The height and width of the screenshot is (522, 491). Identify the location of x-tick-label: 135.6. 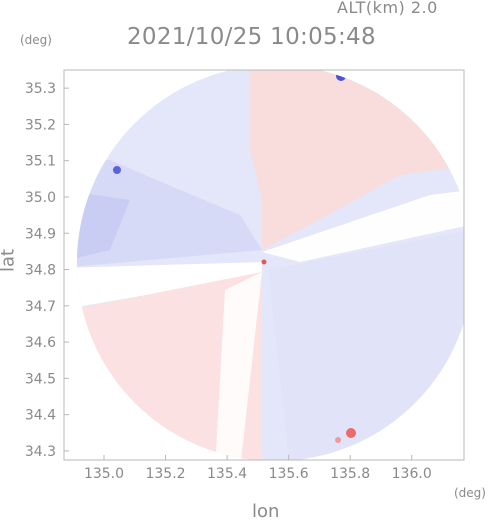
(289, 474).